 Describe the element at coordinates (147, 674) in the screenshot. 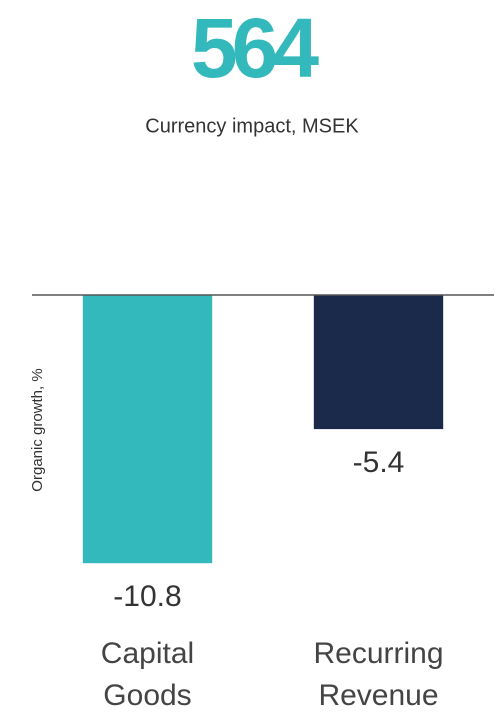

I see `x-tick-label: Capital Goods` at that location.